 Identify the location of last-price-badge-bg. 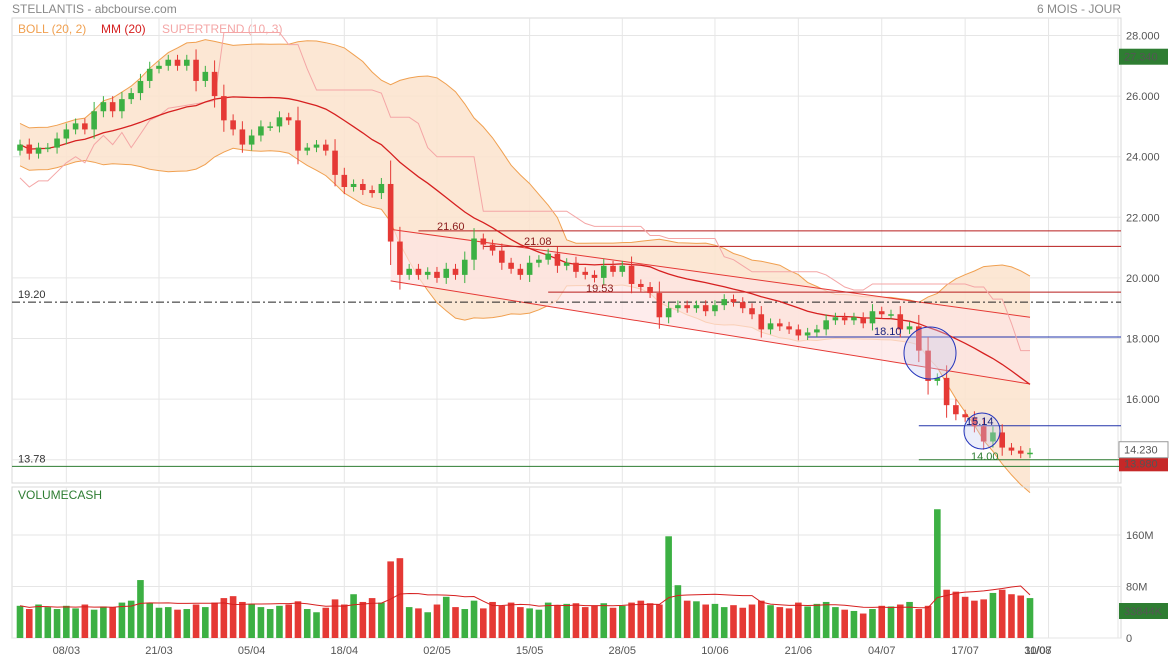
(1143, 56).